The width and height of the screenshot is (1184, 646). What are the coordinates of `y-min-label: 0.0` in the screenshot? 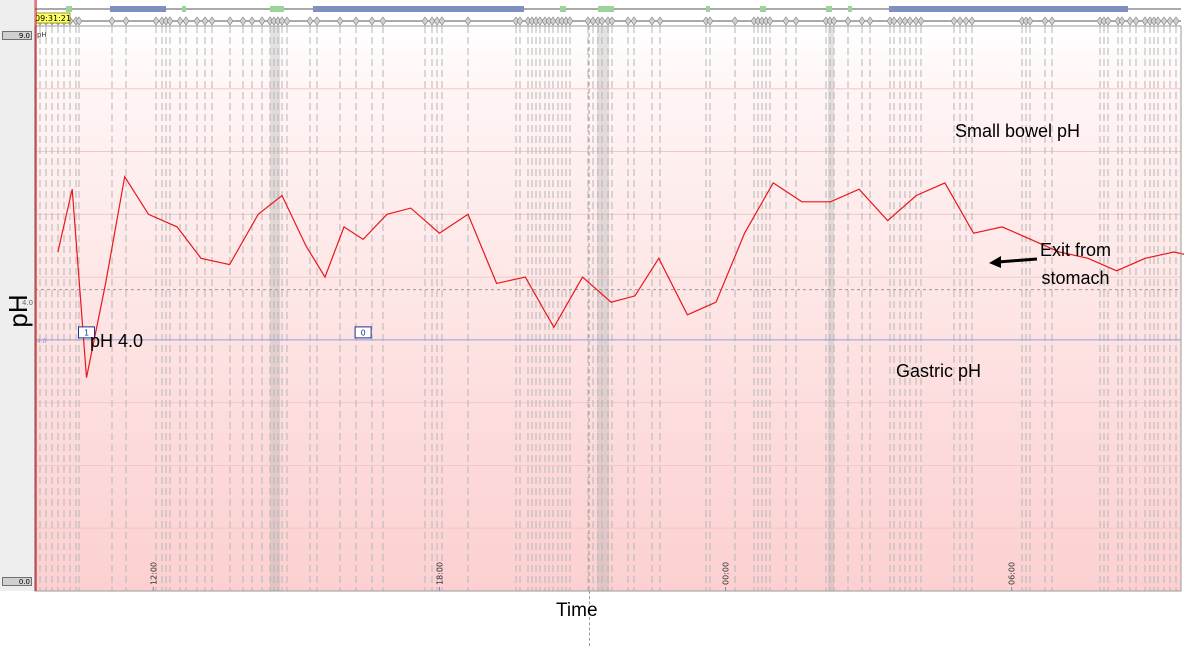 It's located at (17, 581).